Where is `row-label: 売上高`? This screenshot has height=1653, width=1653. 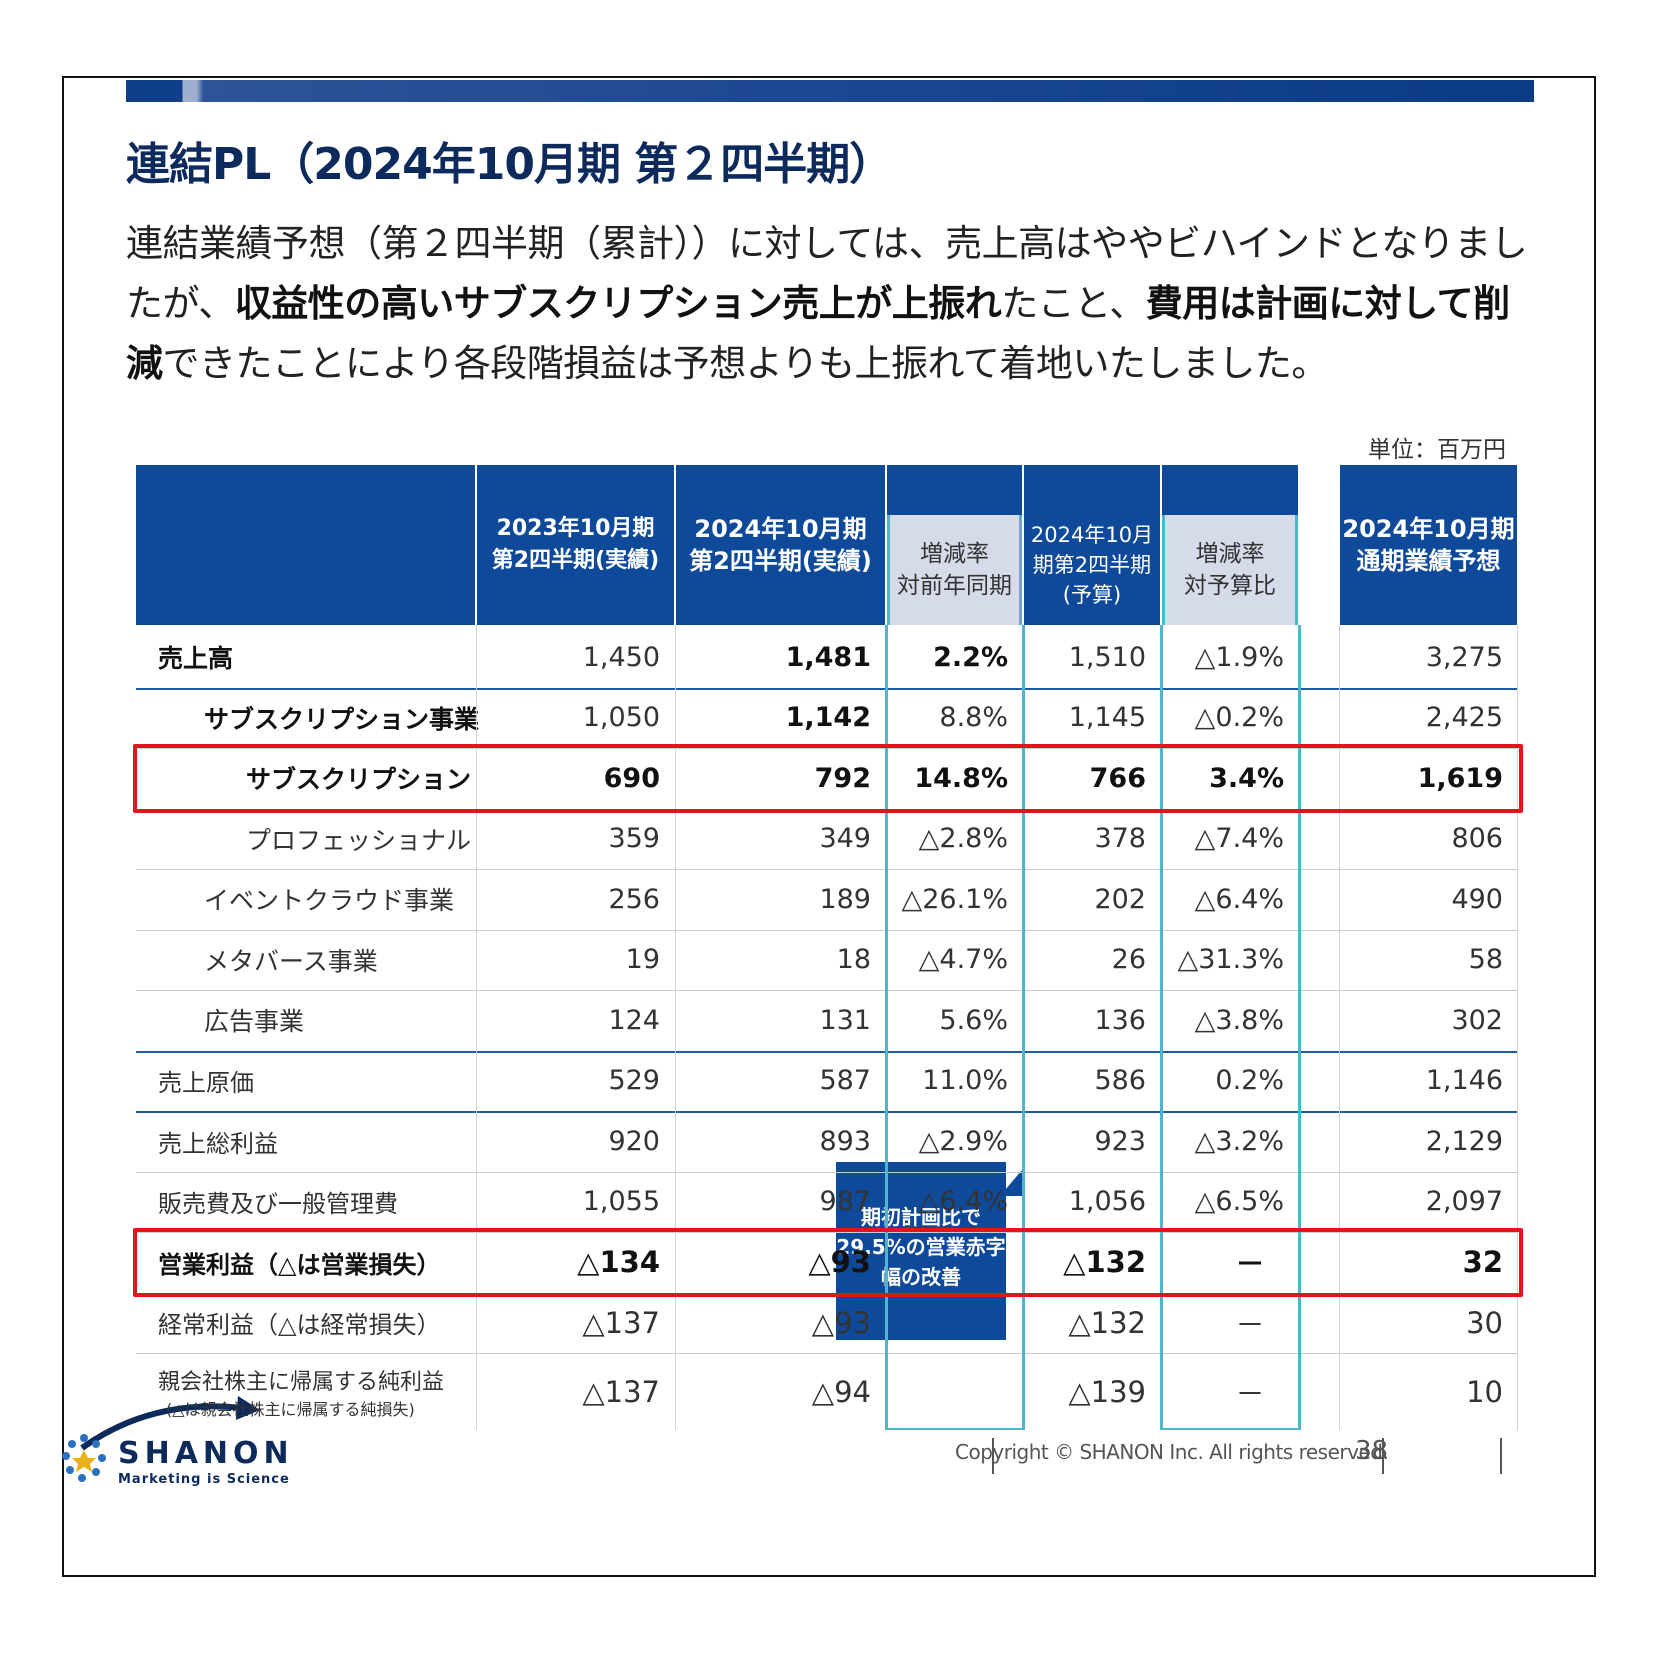 row-label: 売上高 is located at coordinates (196, 659).